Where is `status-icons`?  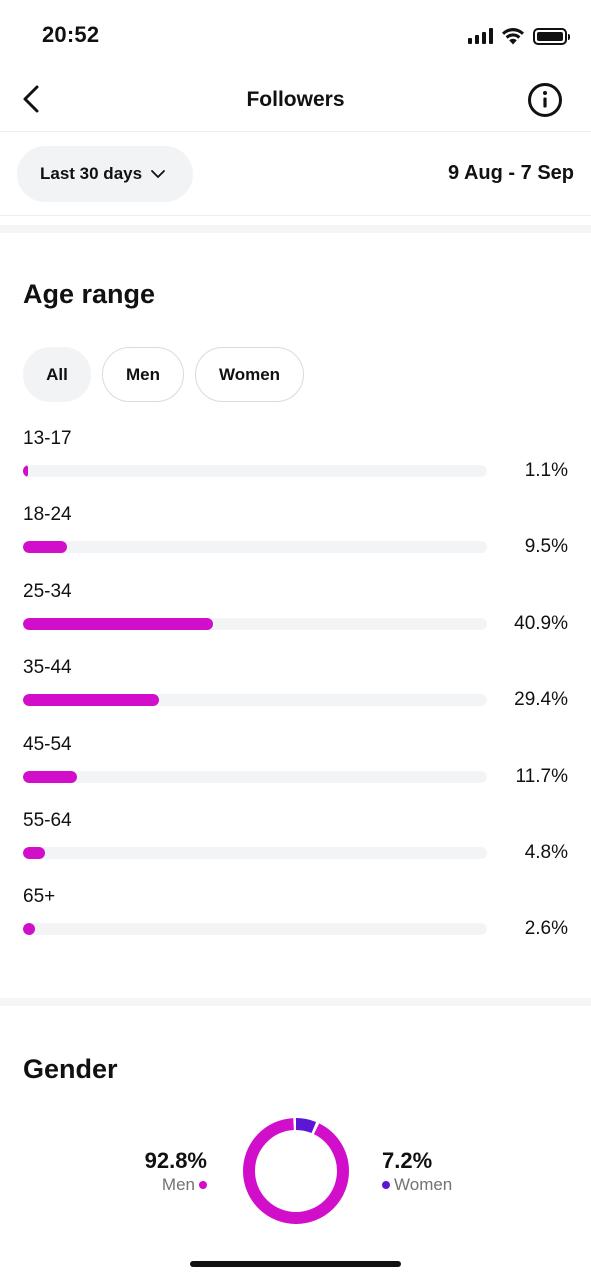
status-icons is located at coordinates (519, 36).